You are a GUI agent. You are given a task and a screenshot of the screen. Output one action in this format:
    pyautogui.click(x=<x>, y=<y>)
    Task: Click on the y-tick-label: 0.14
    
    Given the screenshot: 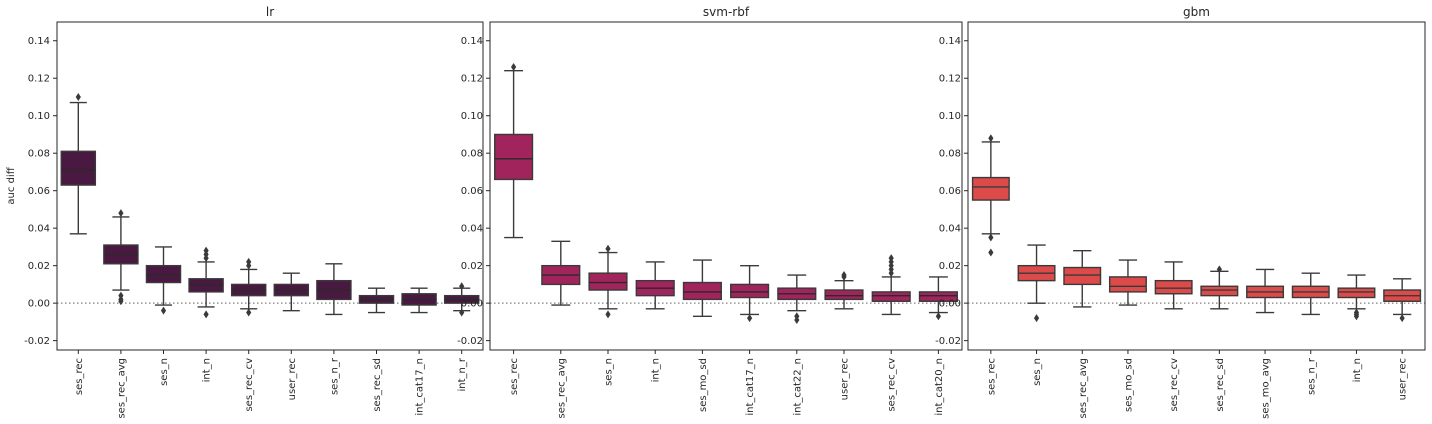 What is the action you would take?
    pyautogui.click(x=950, y=41)
    